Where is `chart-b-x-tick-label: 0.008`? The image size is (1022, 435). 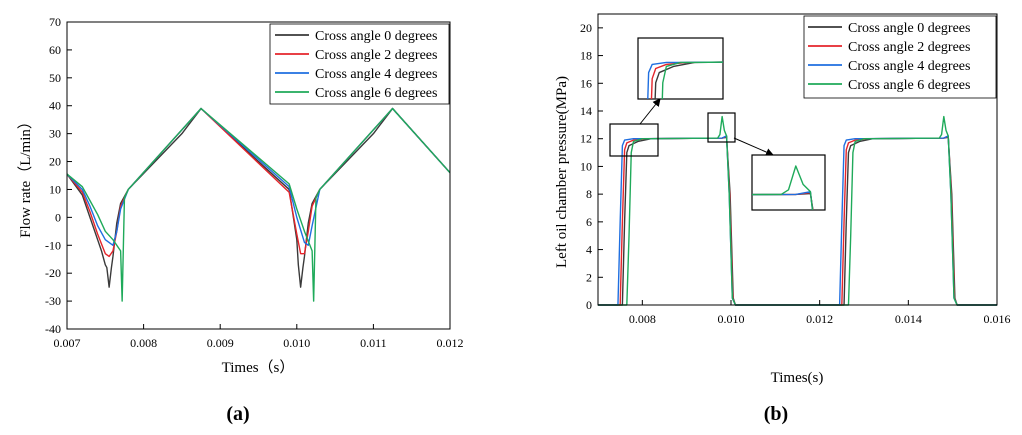
chart-b-x-tick-label: 0.008 is located at coordinates (642, 319).